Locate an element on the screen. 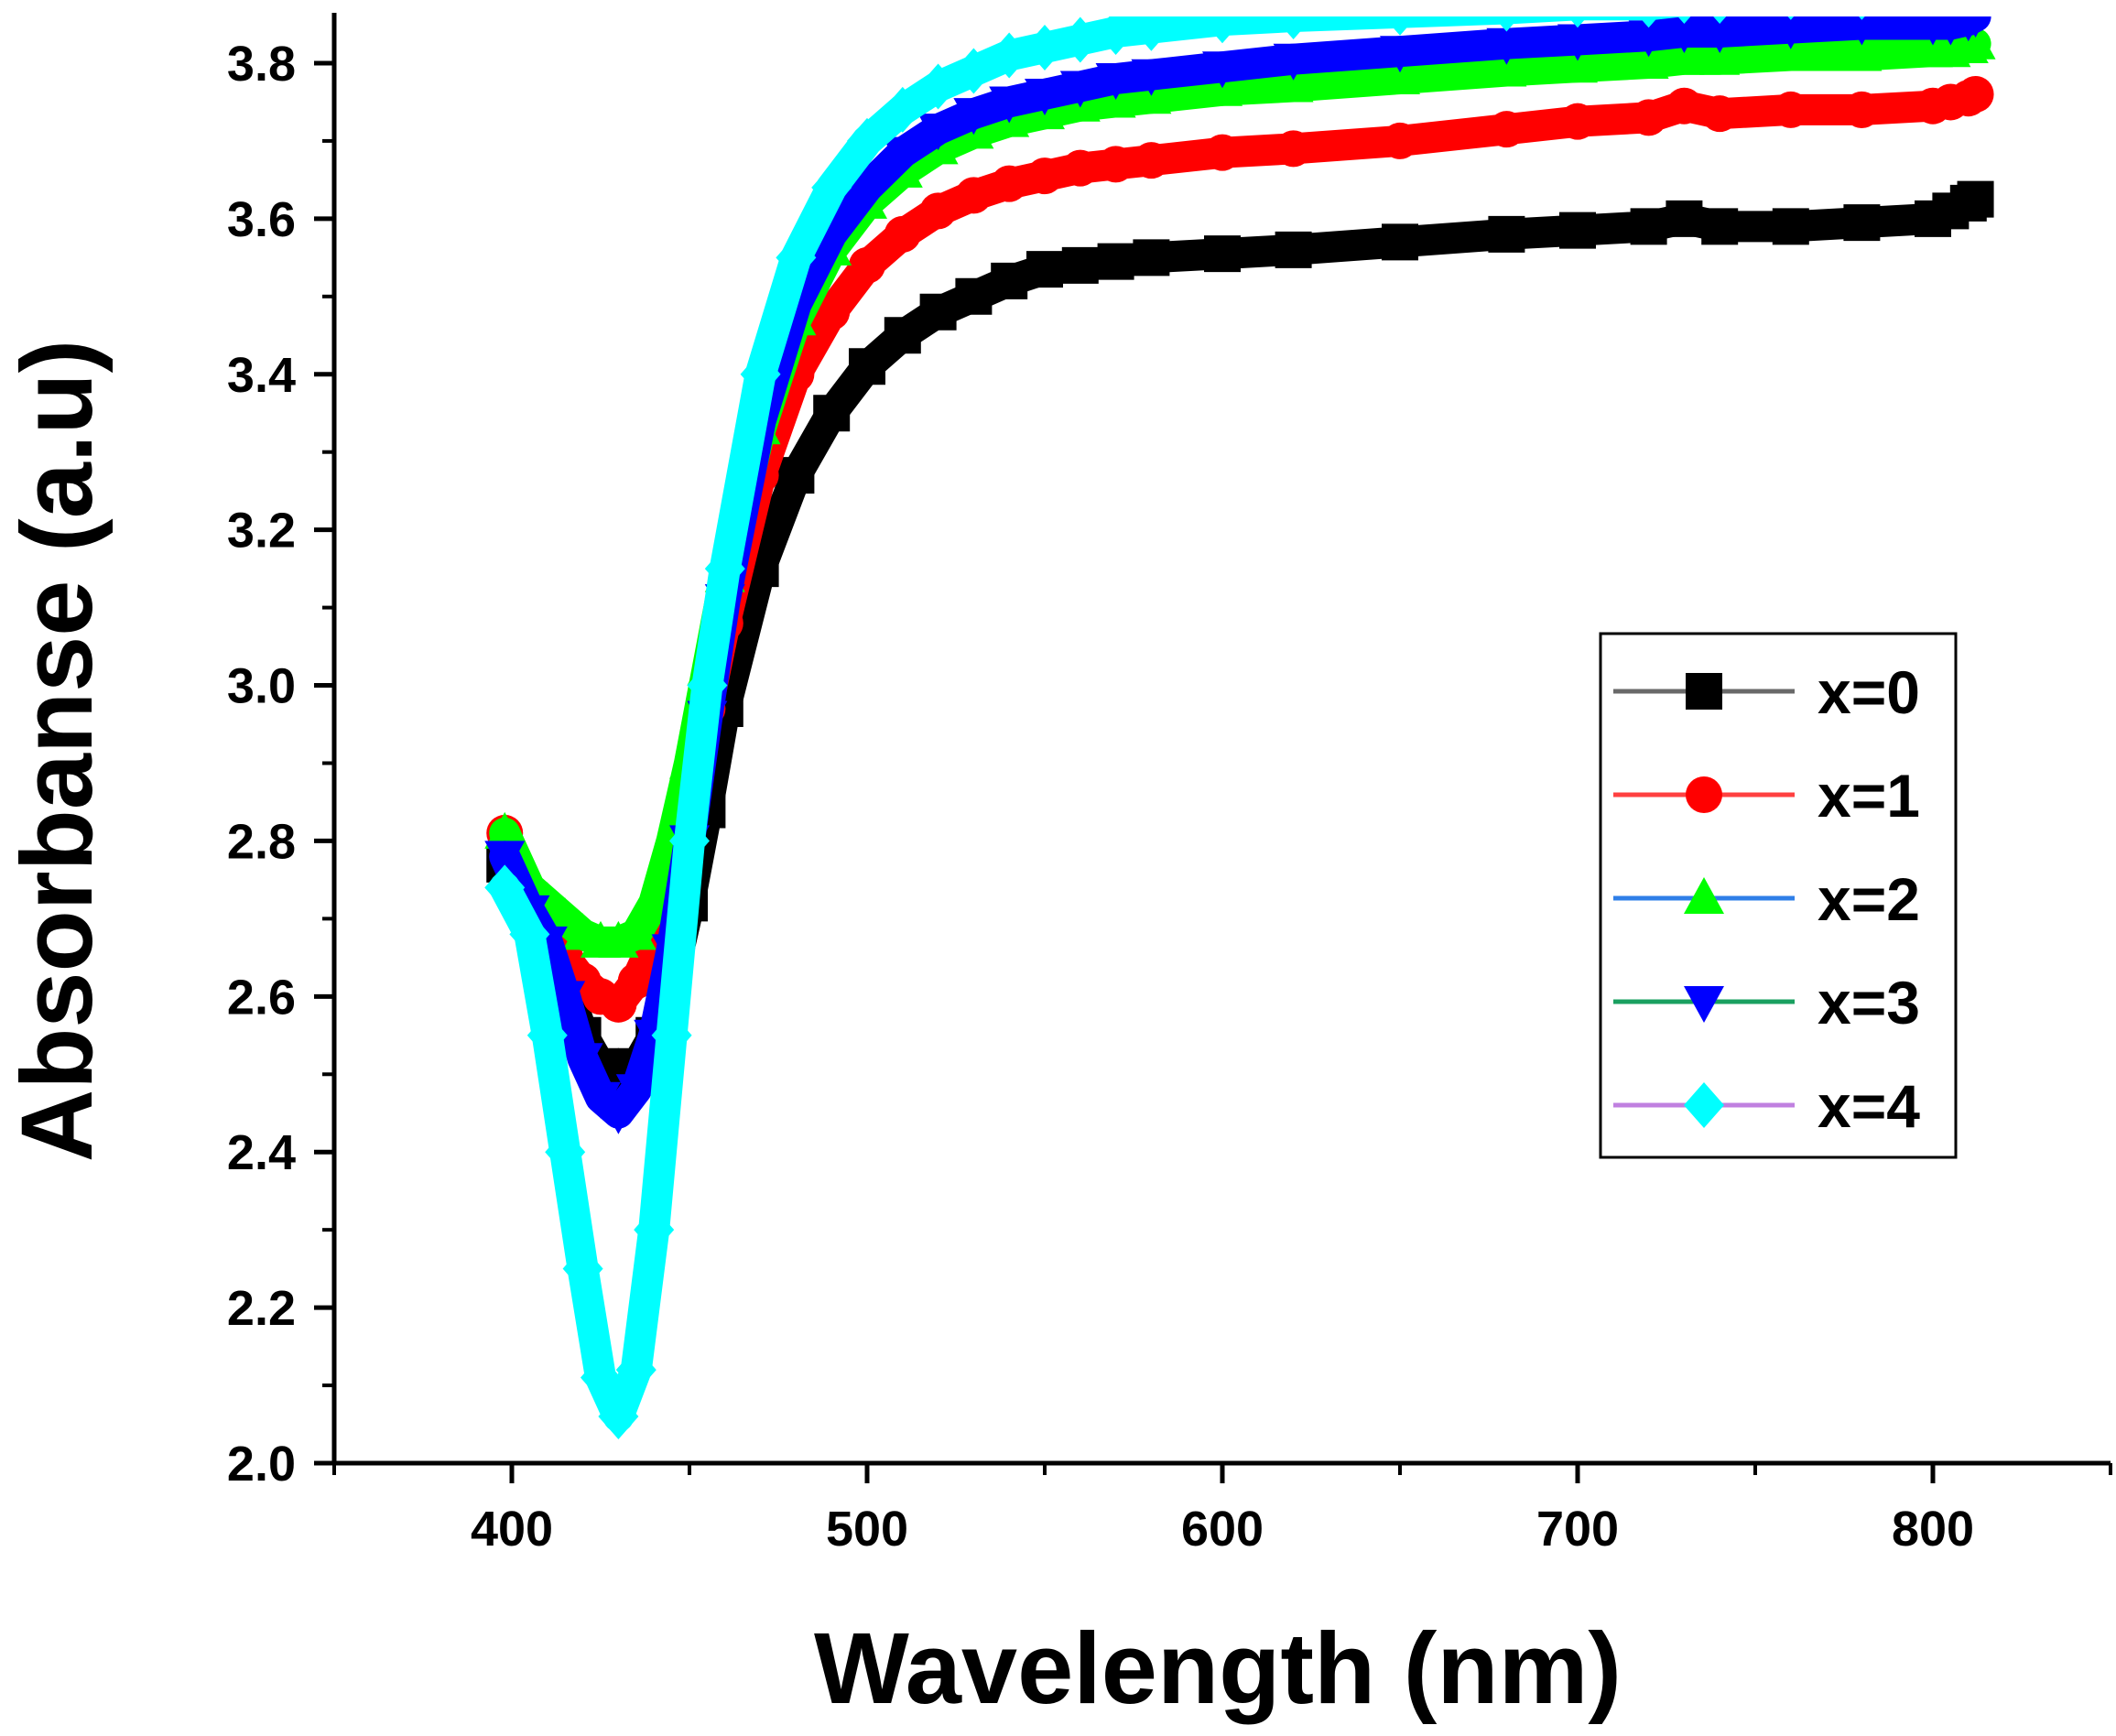  y-tick-label: 3.2 is located at coordinates (261, 531).